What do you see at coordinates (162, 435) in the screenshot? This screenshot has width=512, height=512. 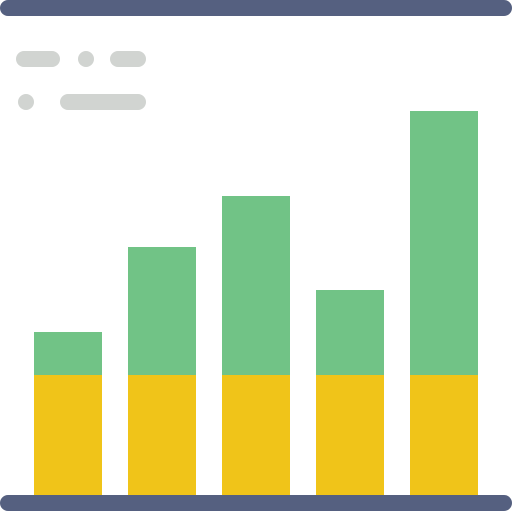 I see `bar-2-base-segment` at bounding box center [162, 435].